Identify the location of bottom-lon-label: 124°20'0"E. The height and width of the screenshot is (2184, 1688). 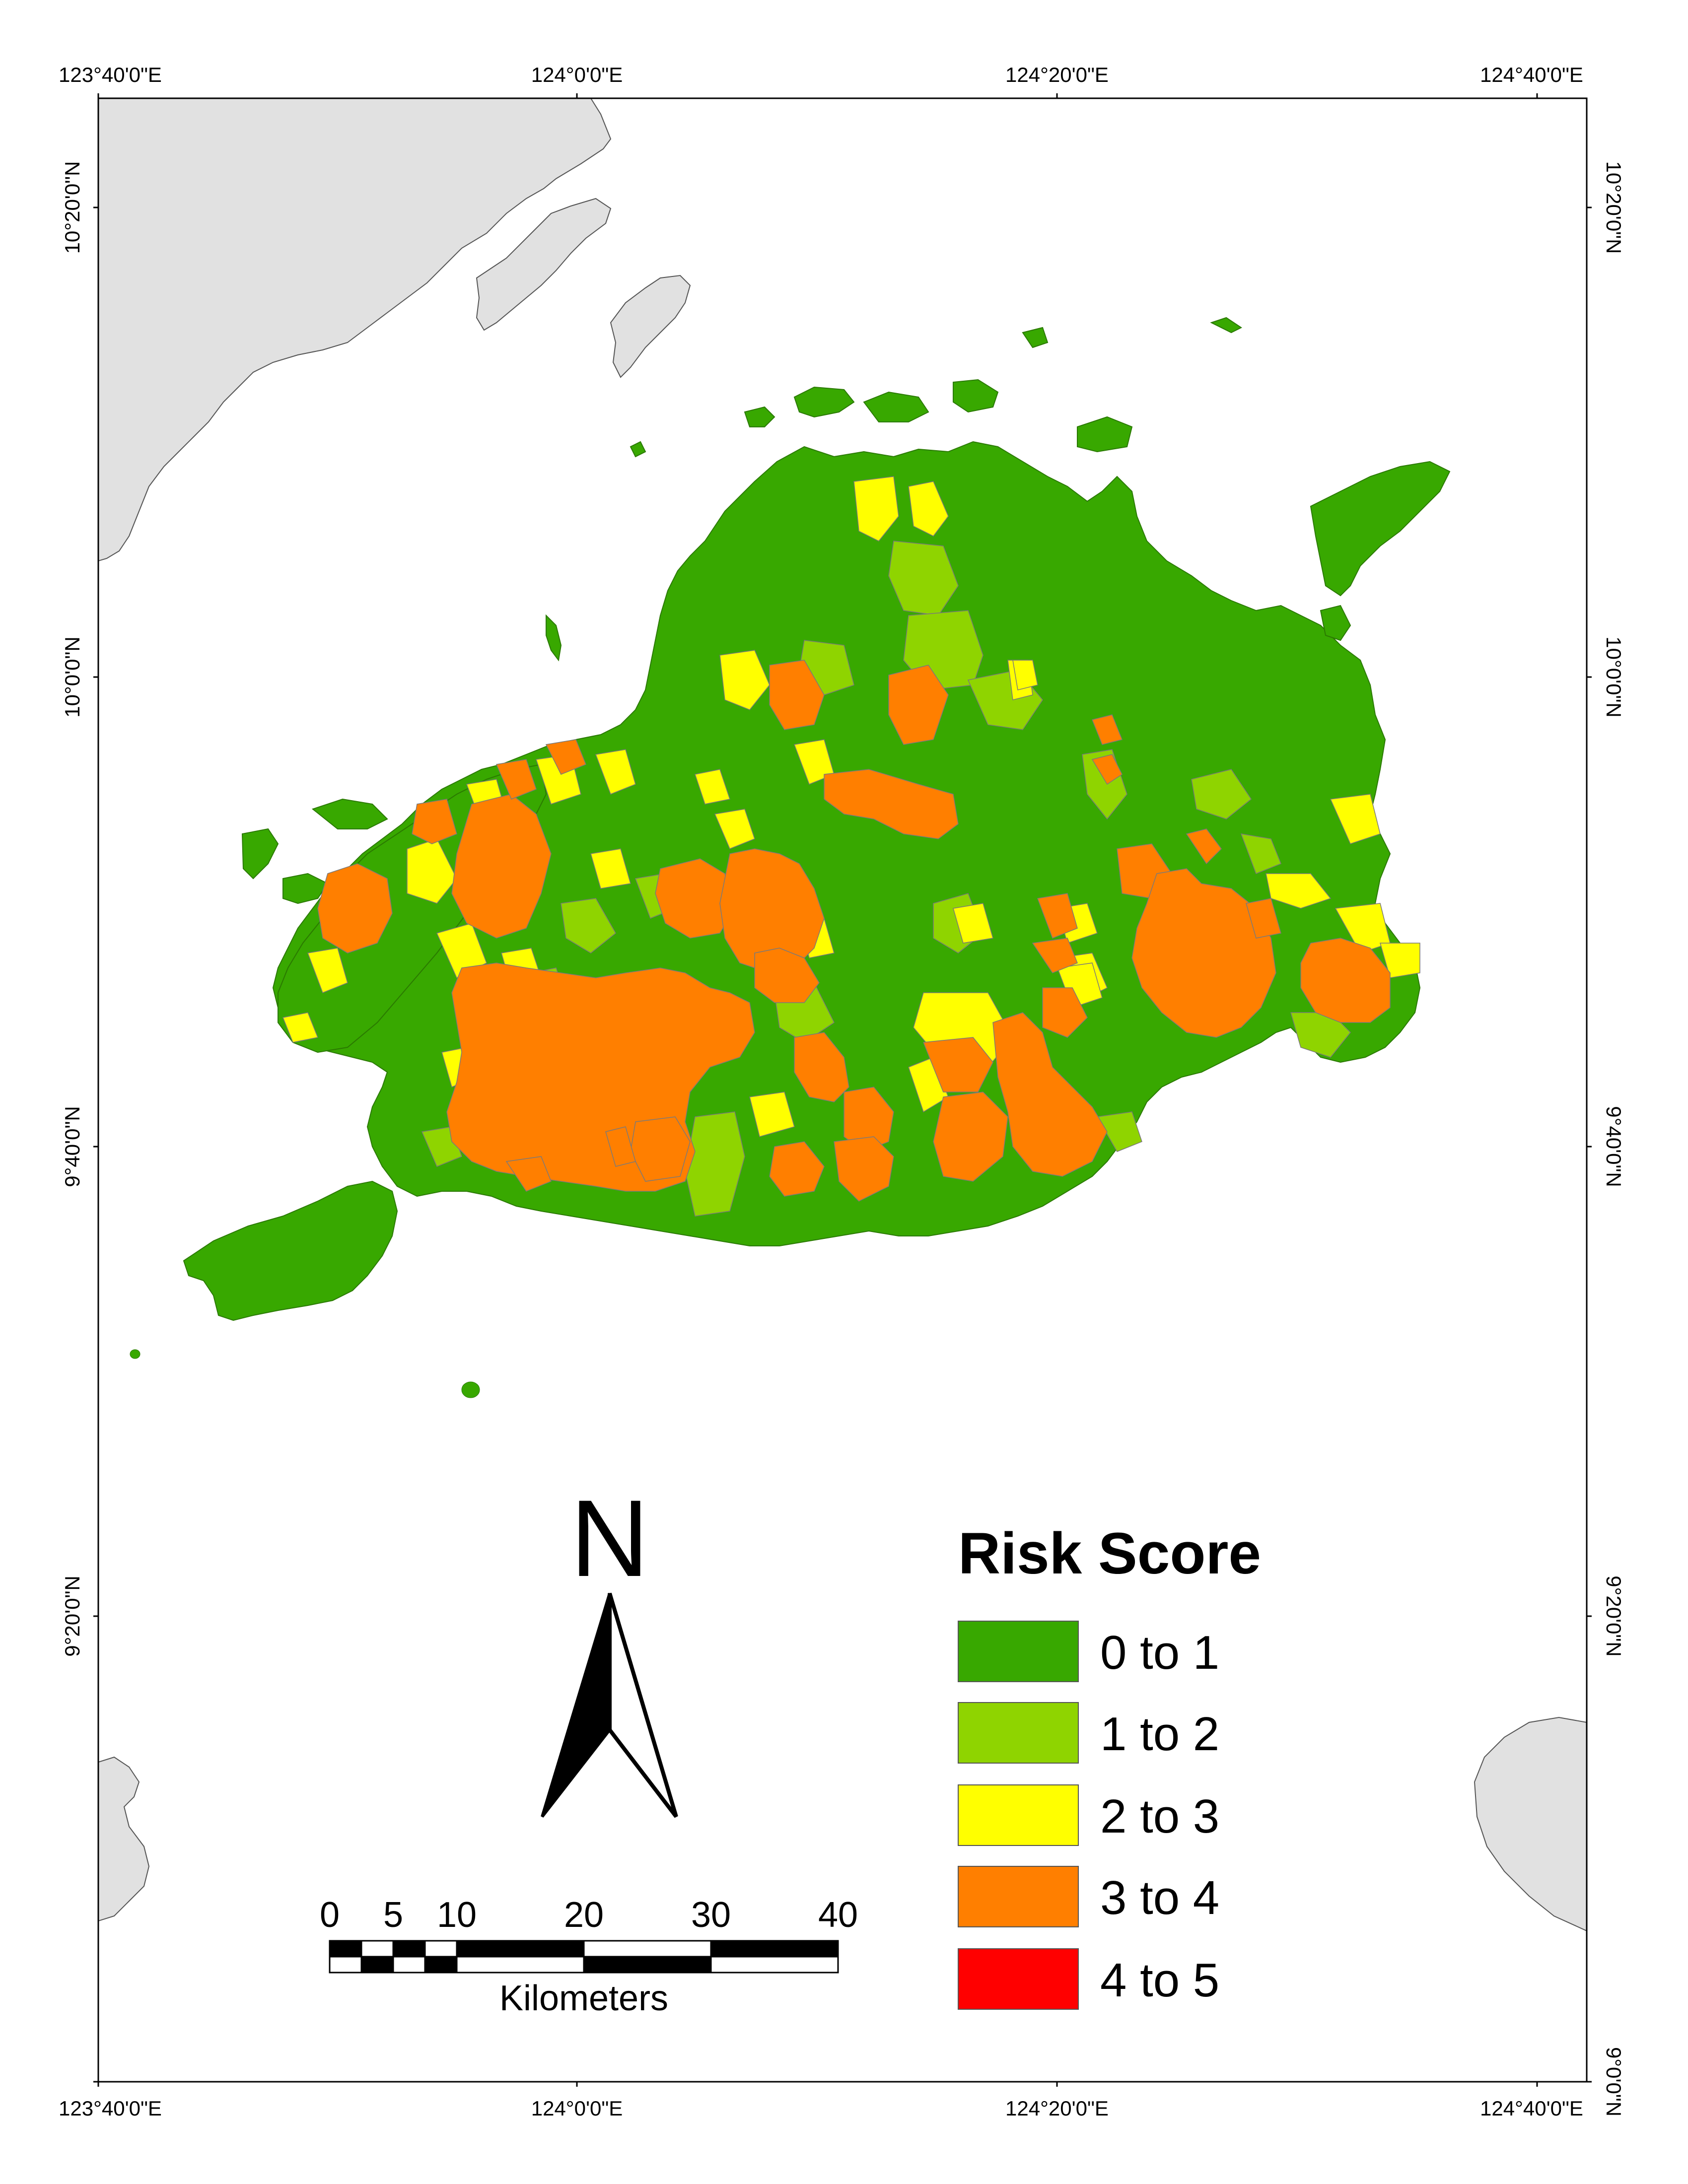
(1057, 2108).